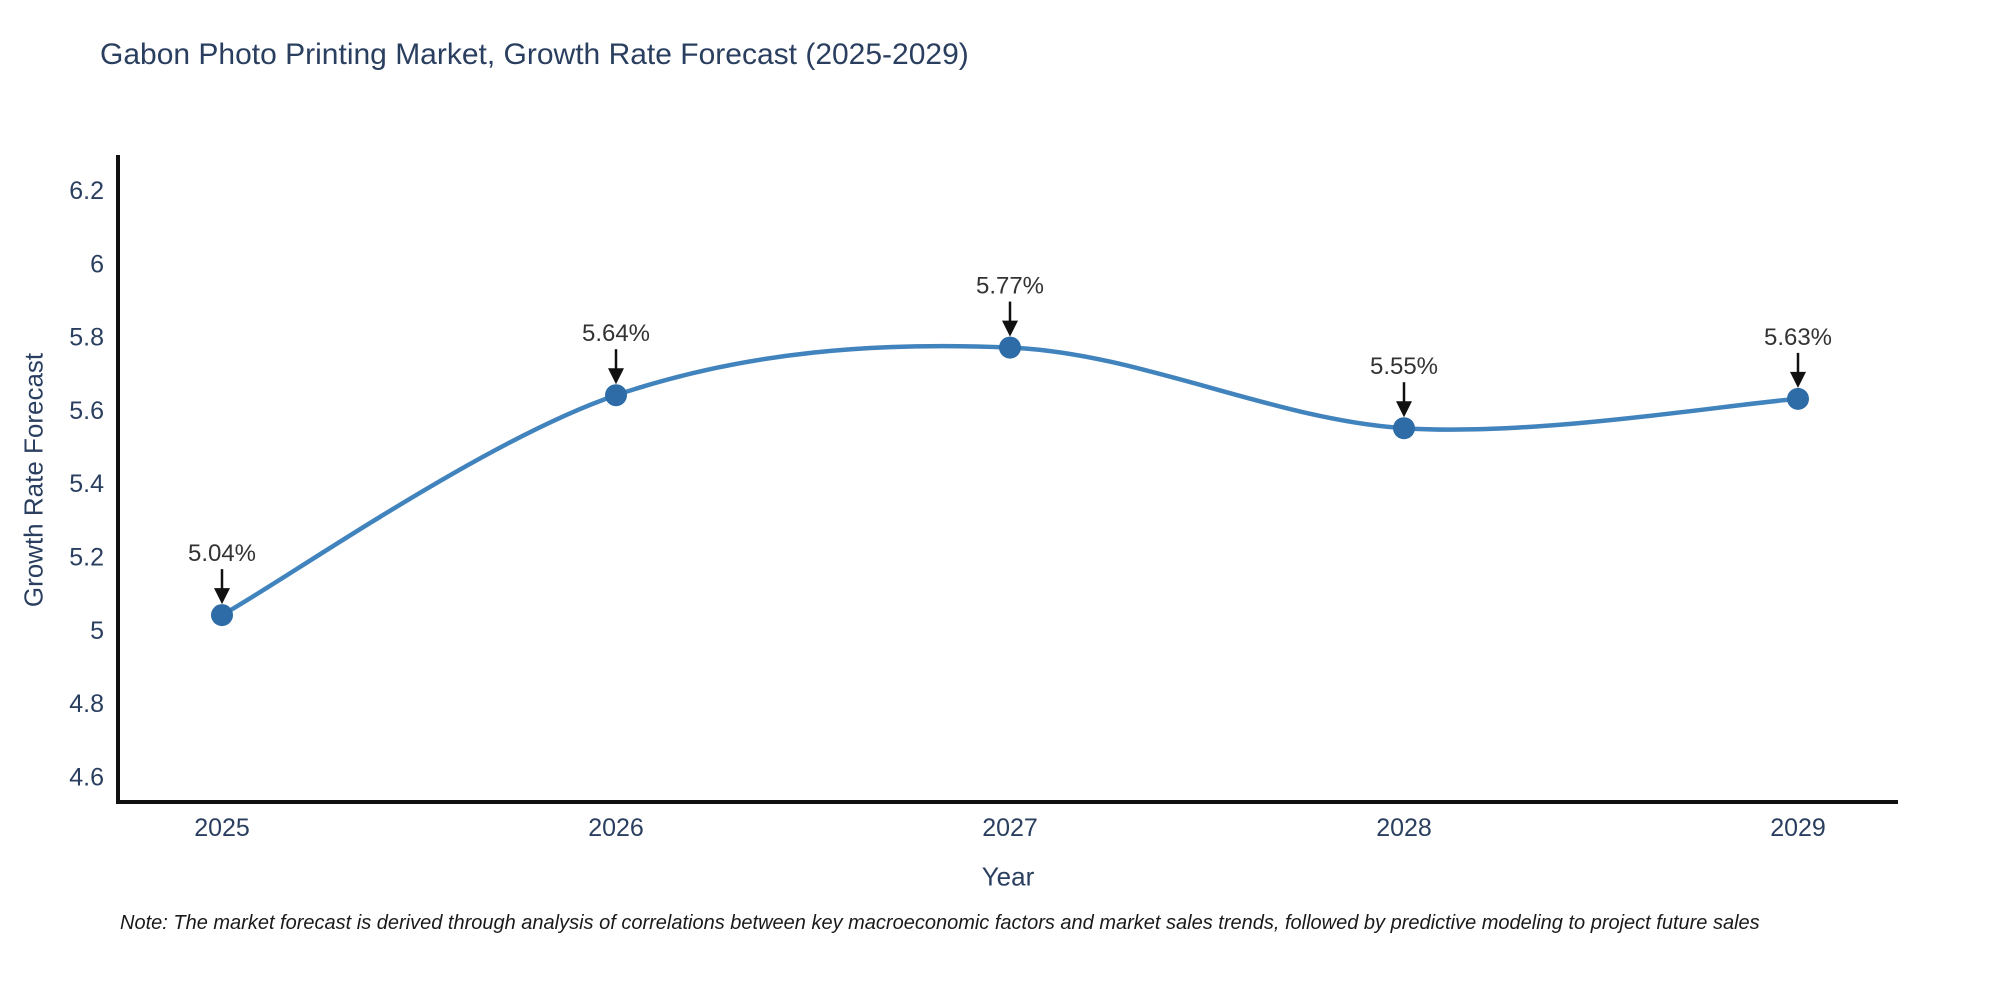 This screenshot has height=1000, width=2000. I want to click on y-tick-label: 5, so click(97, 631).